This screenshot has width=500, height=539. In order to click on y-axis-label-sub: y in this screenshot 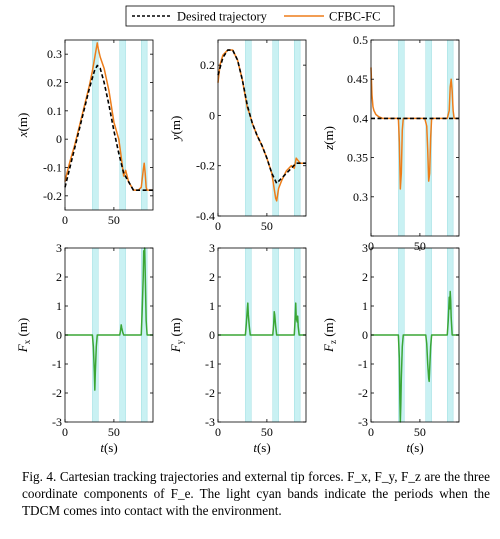, I will do `click(180, 341)`.